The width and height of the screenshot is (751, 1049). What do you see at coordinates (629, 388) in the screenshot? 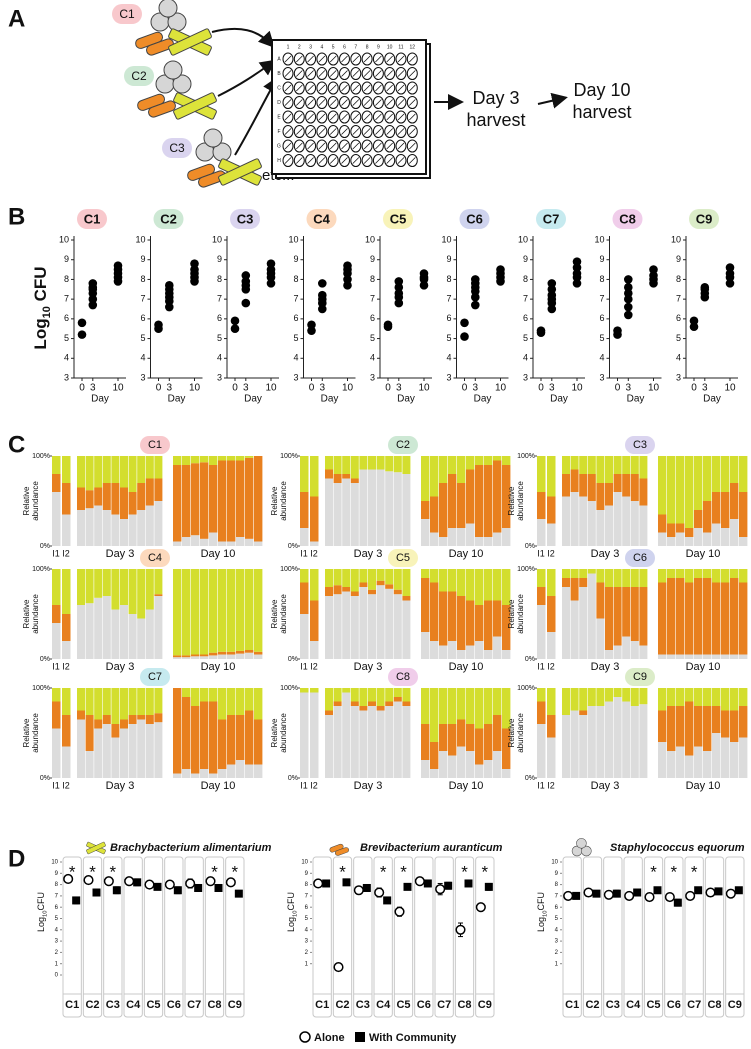
I see `x-tick-label: 3` at bounding box center [629, 388].